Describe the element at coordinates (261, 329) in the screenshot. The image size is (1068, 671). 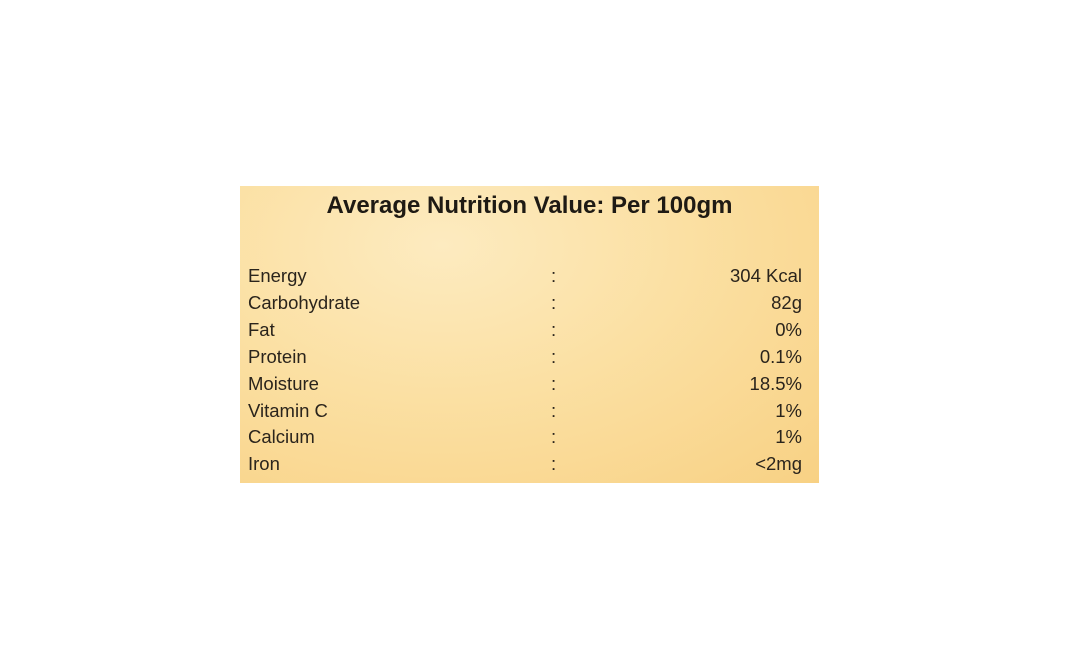
I see `nutrient-name: Fat` at that location.